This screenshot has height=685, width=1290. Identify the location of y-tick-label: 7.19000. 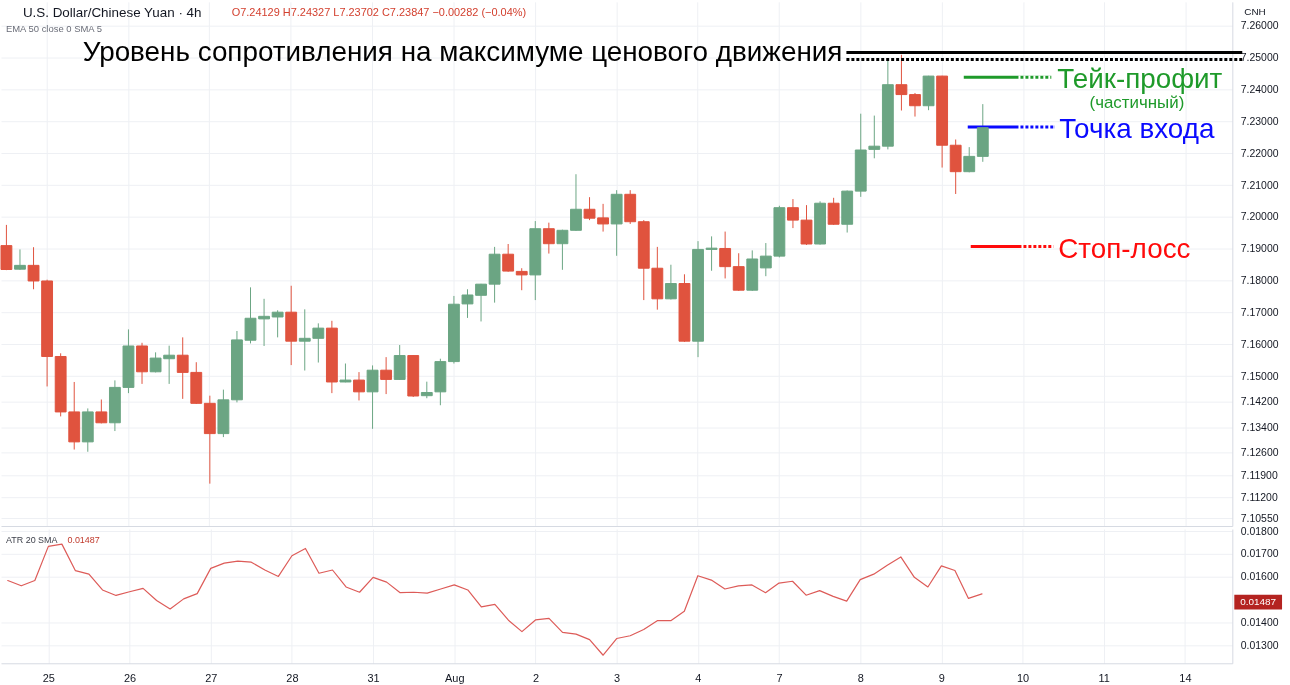
(1259, 249).